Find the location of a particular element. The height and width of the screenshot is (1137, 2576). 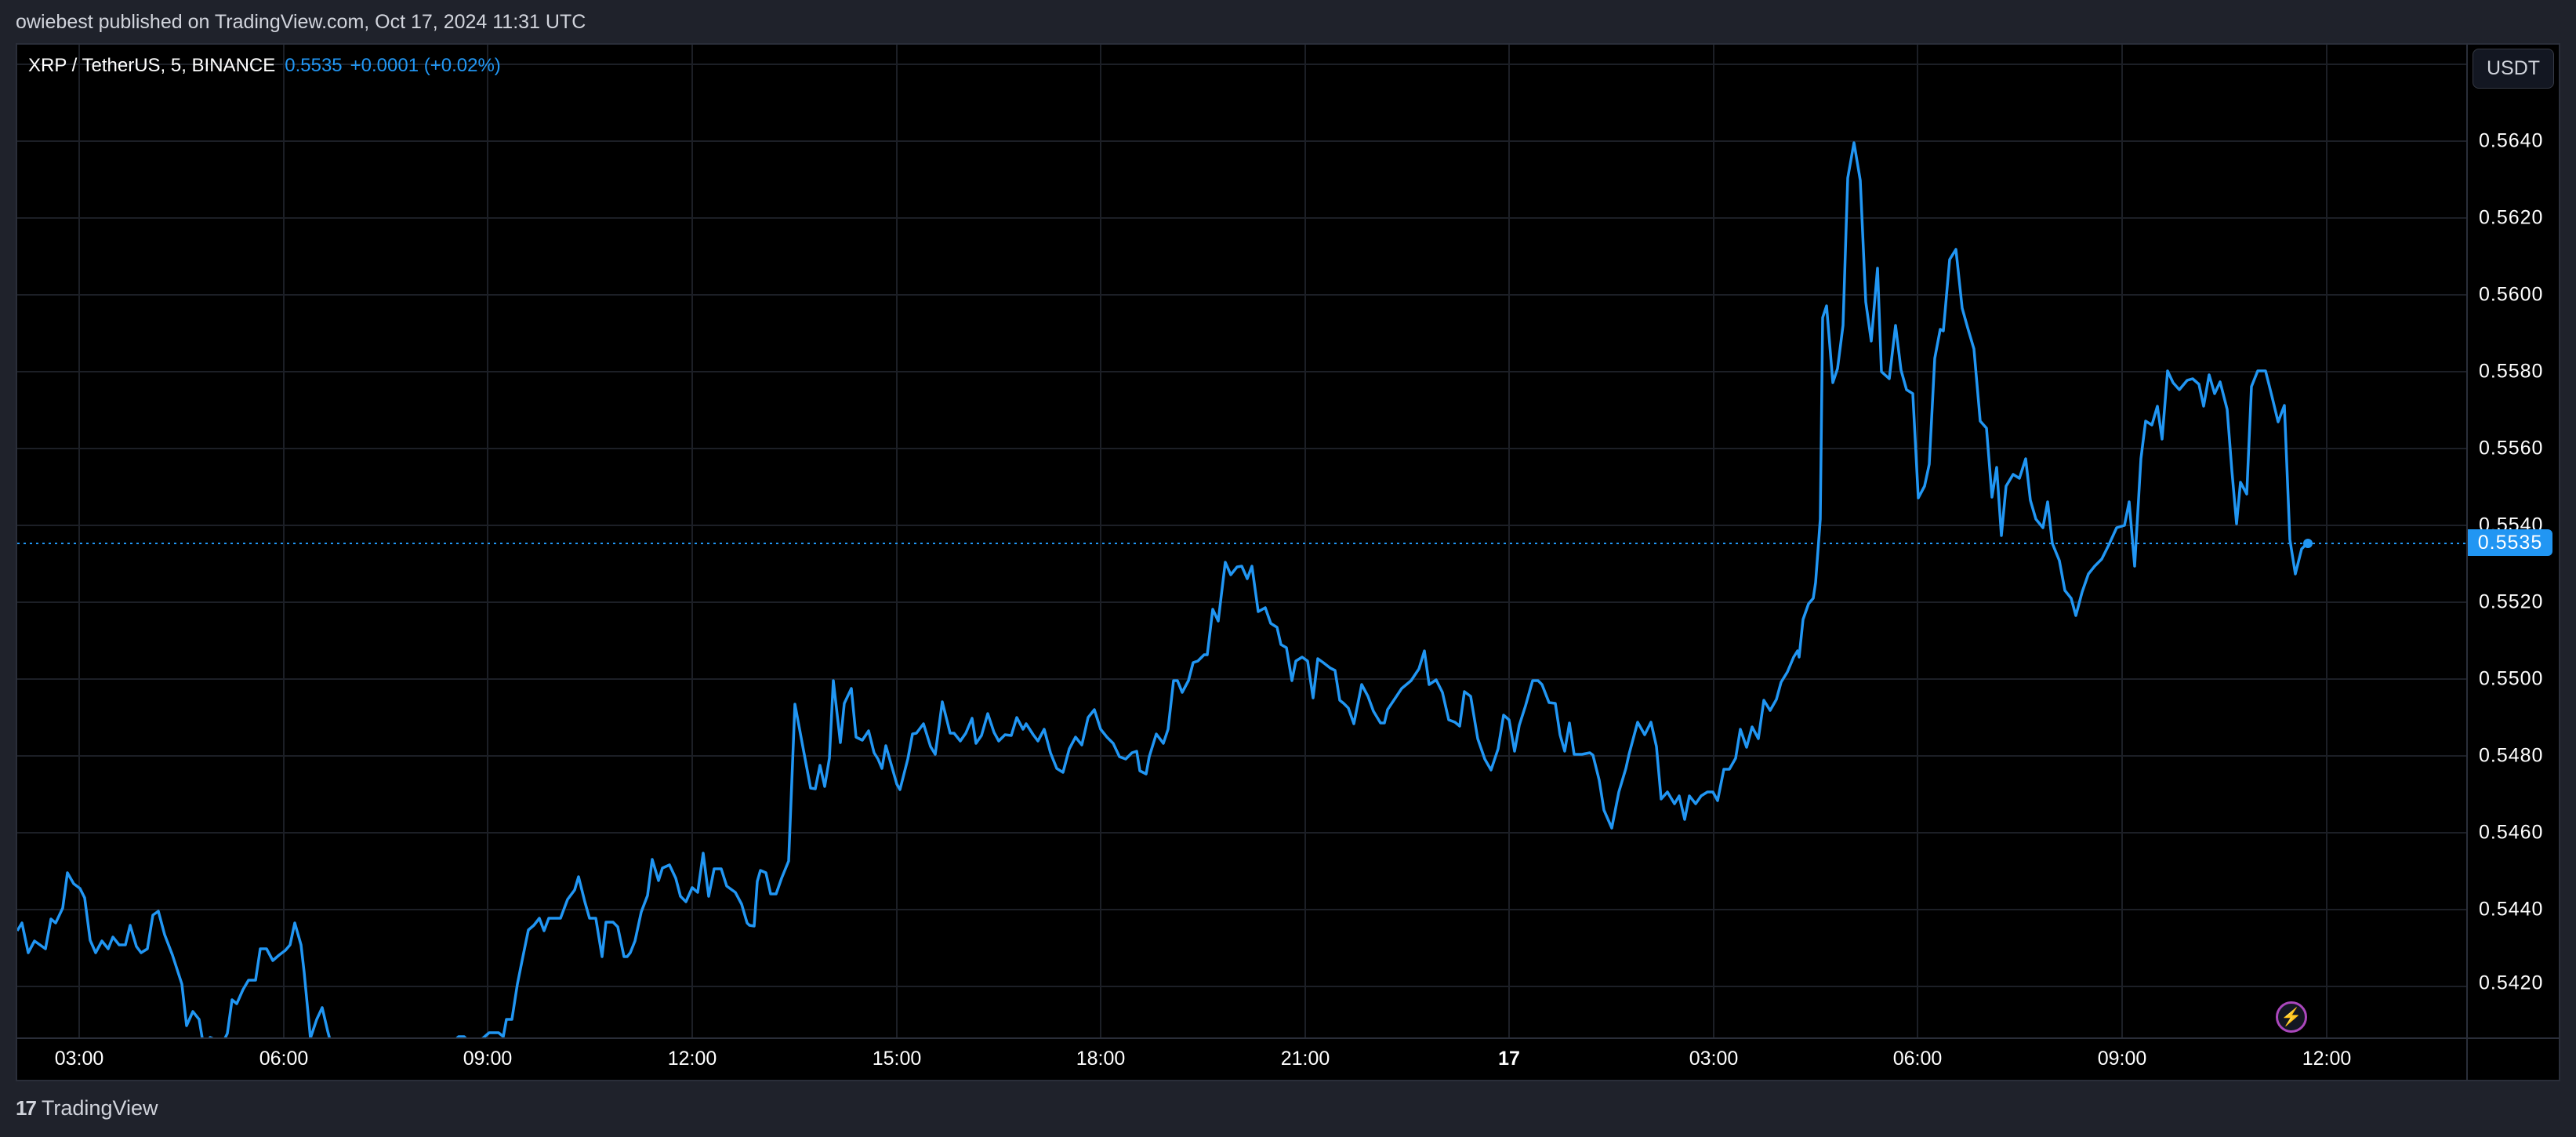

y-tick: 0.5640 is located at coordinates (2511, 140).